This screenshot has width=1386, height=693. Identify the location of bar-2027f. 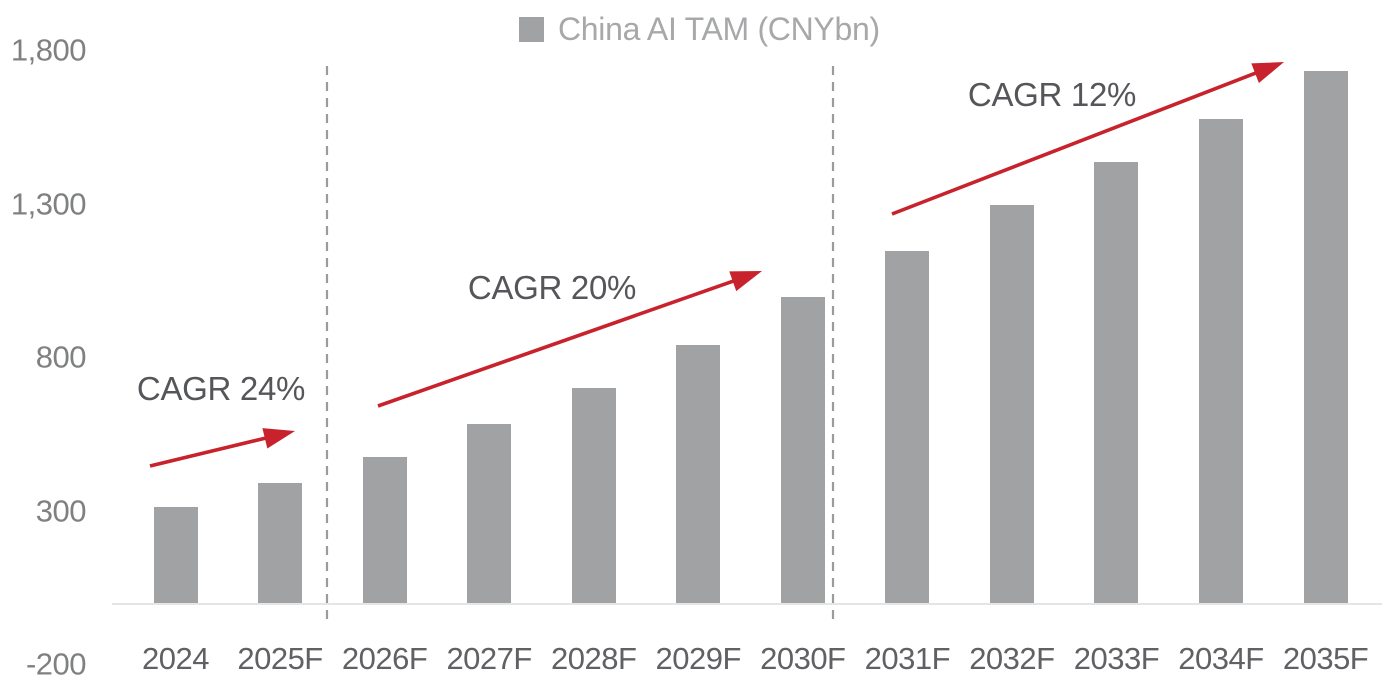
(489, 514).